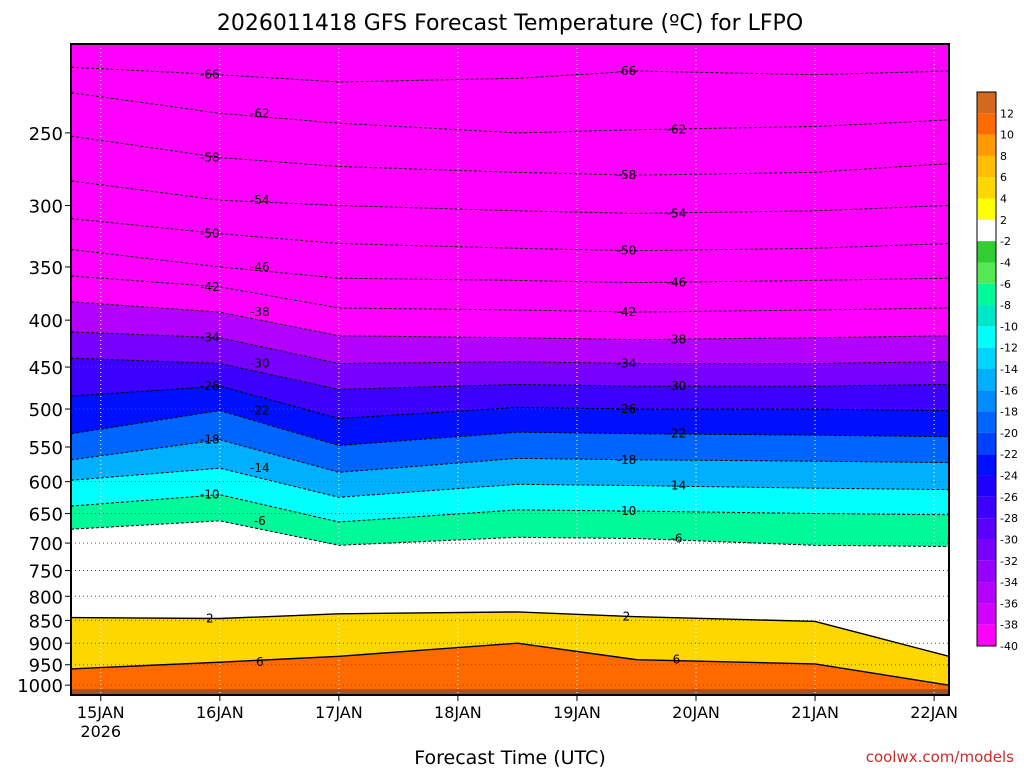  What do you see at coordinates (46, 134) in the screenshot?
I see `y-tick-label: 250` at bounding box center [46, 134].